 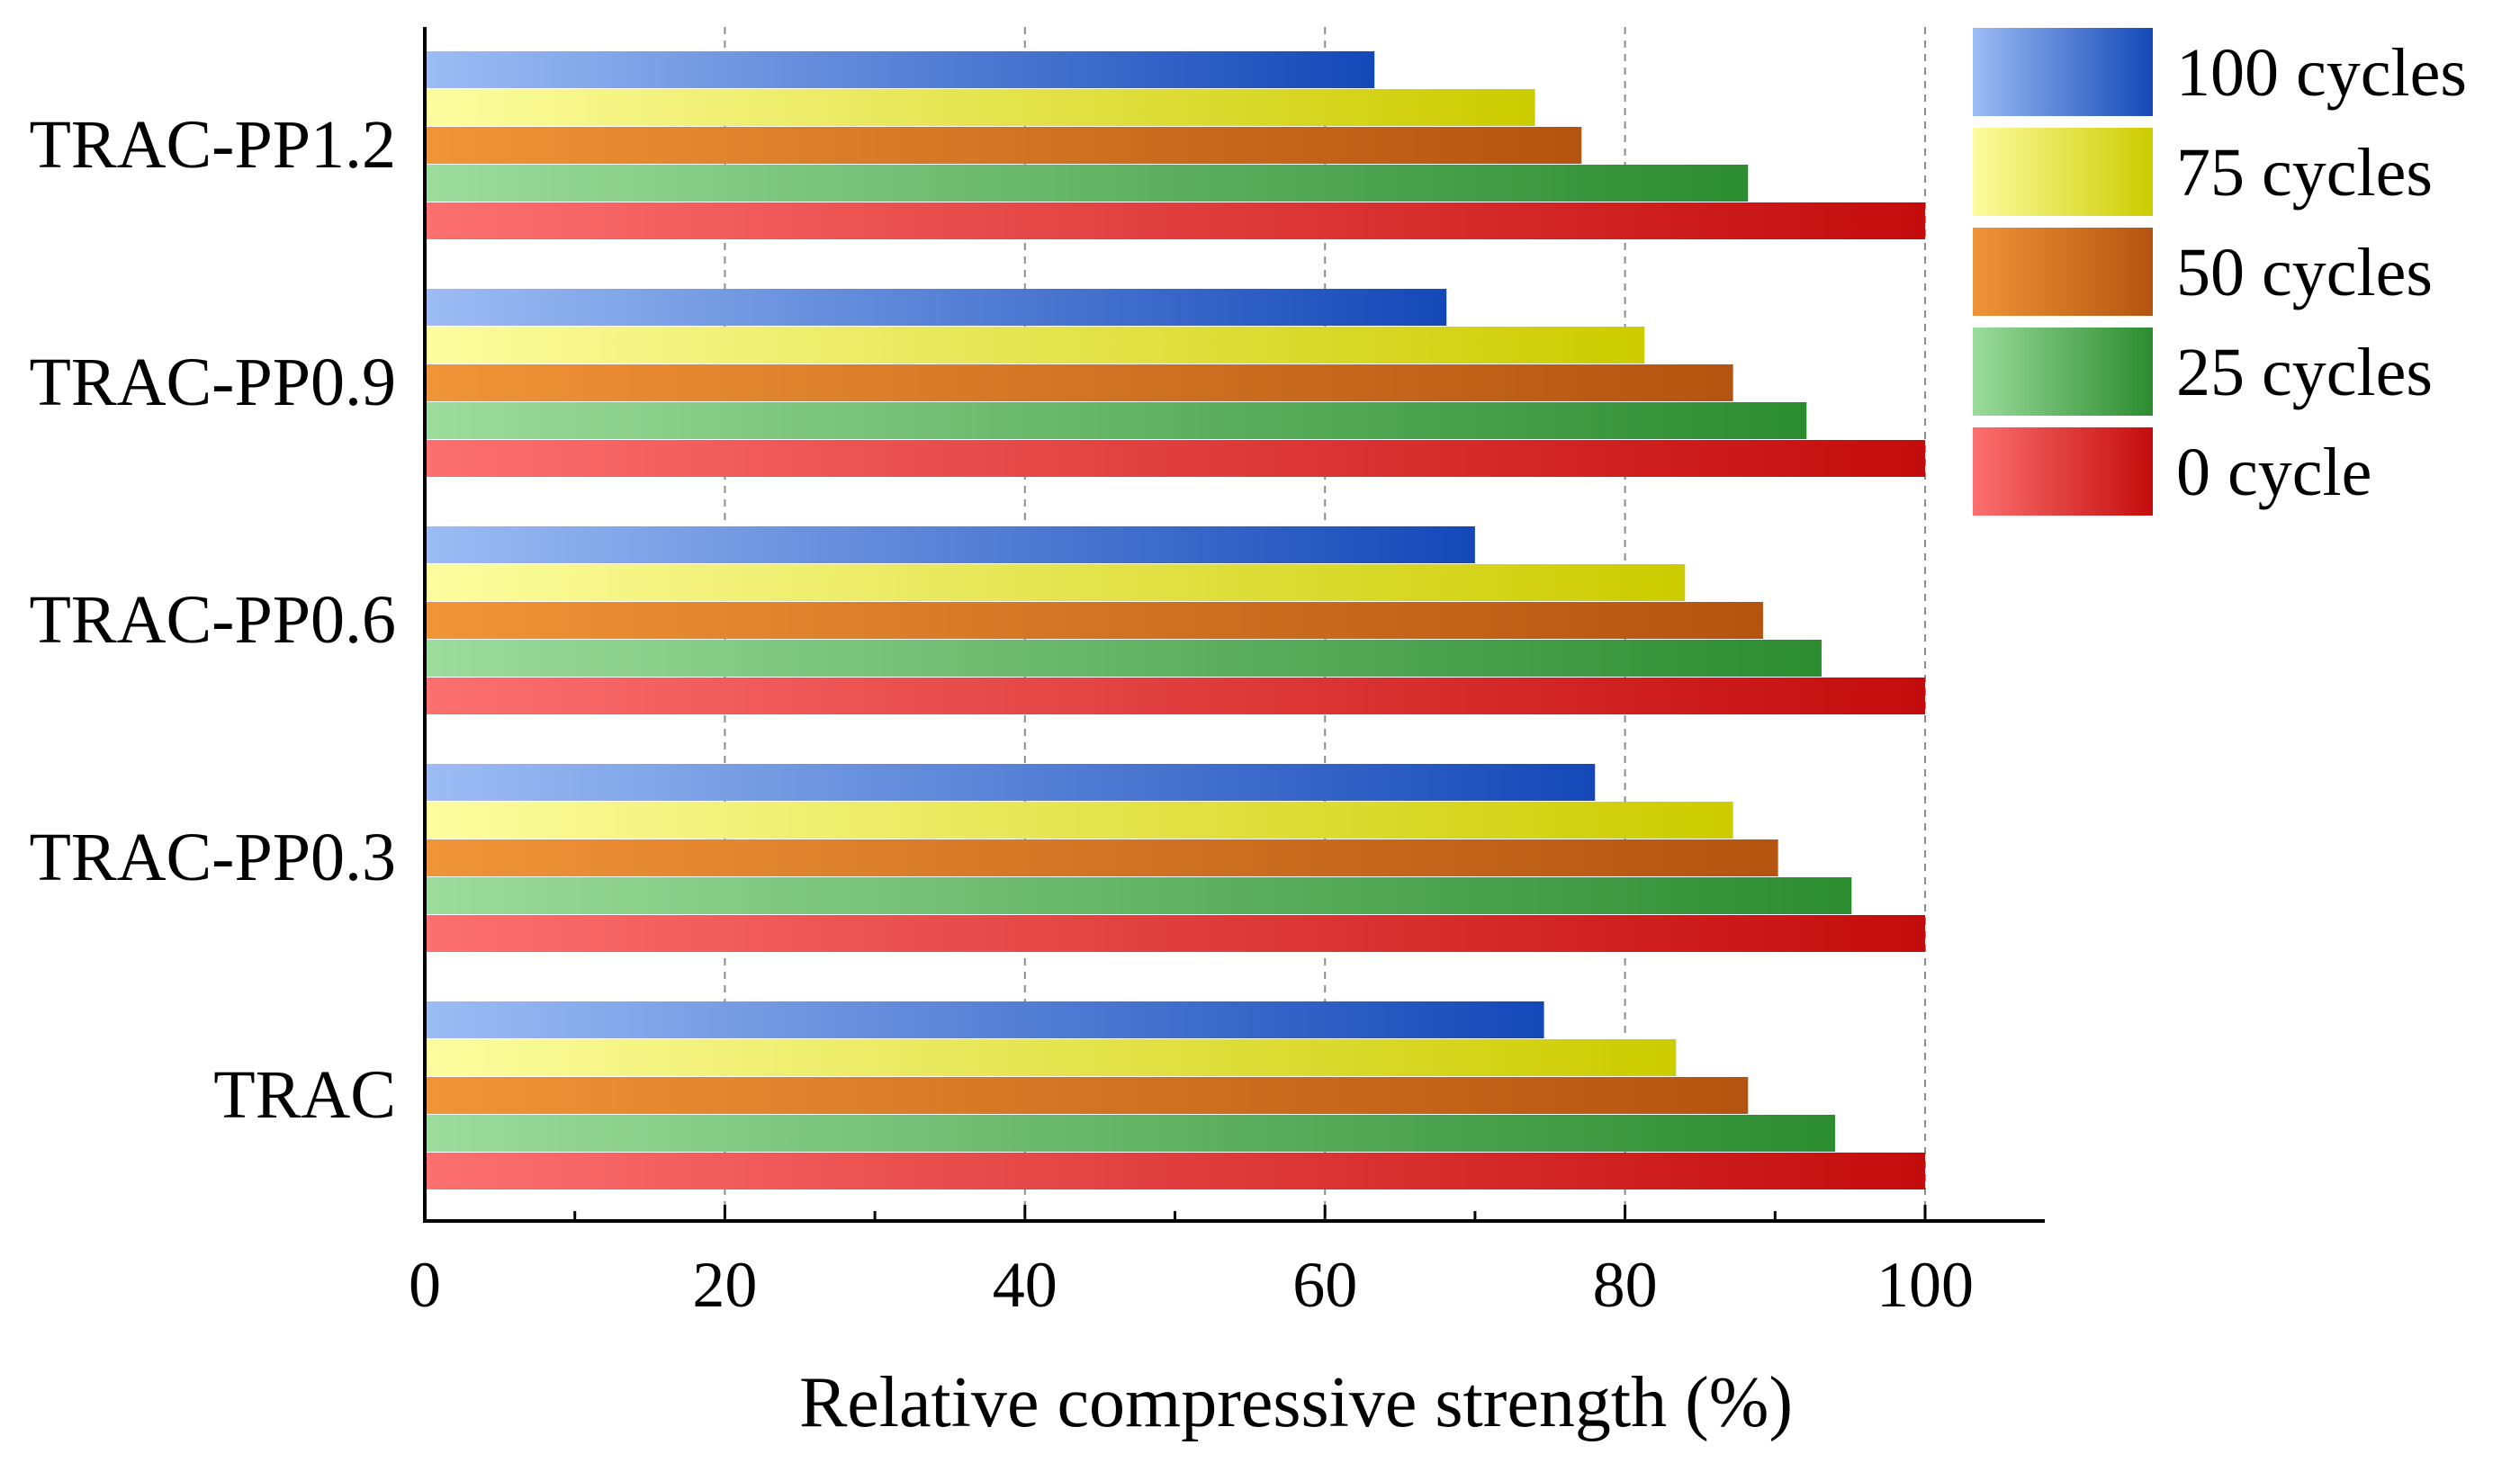 What do you see at coordinates (305, 1095) in the screenshot?
I see `category-label: TRAC` at bounding box center [305, 1095].